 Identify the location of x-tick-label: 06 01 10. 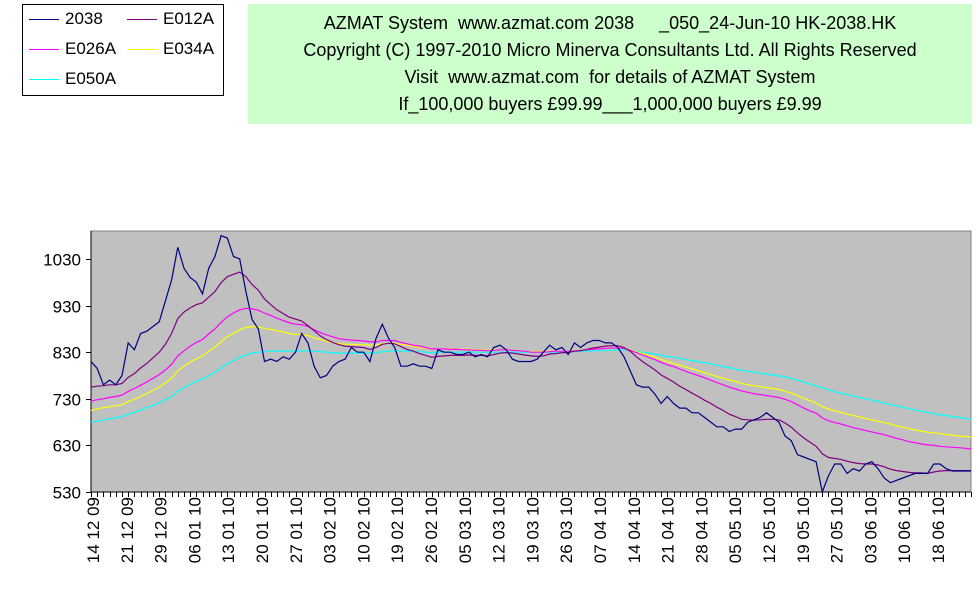
(194, 530).